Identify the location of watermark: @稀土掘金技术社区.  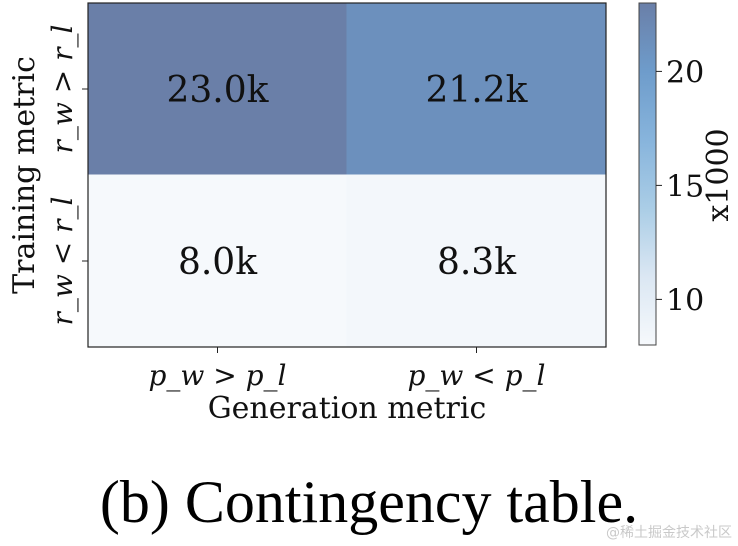
(669, 533).